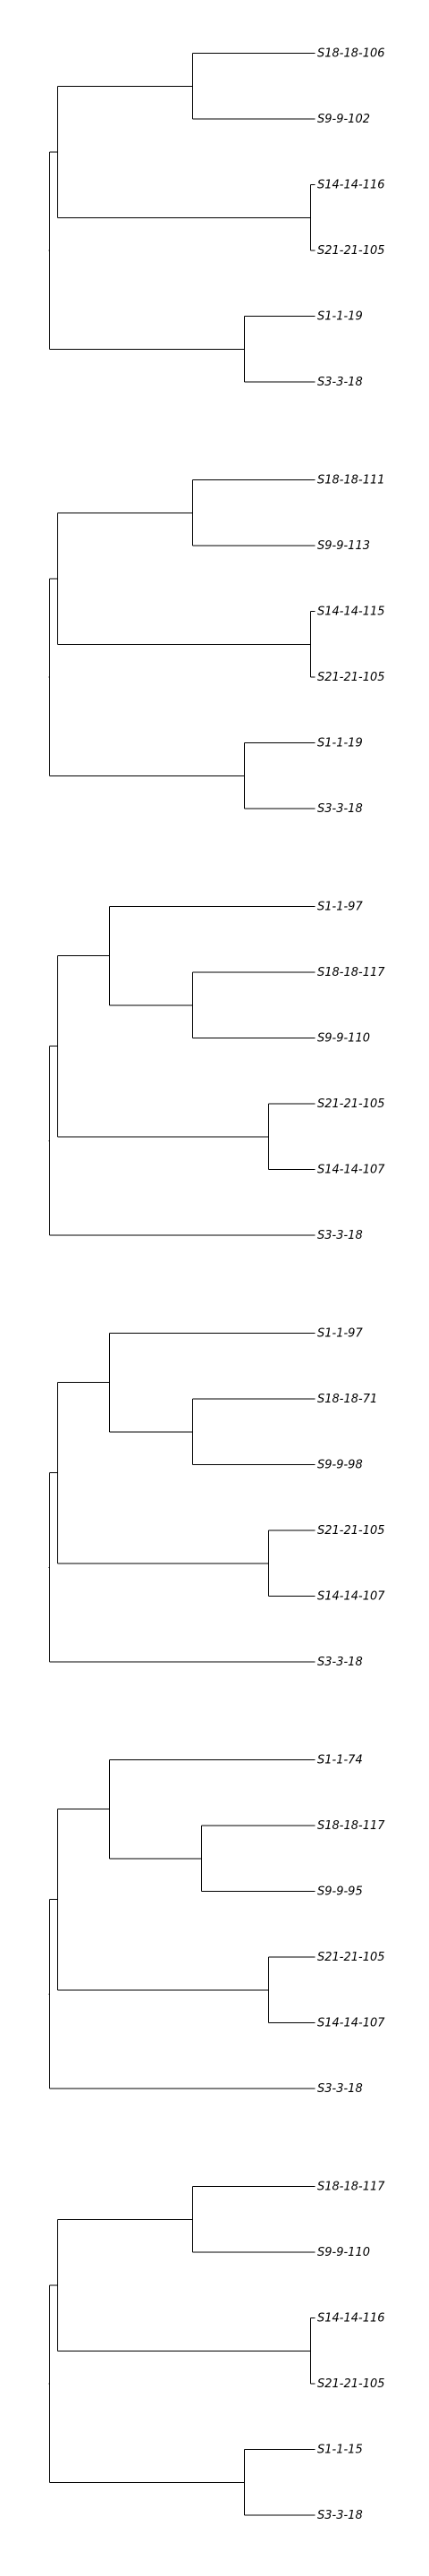 The height and width of the screenshot is (2576, 429). I want to click on leaf-label: S18-18-111, so click(351, 480).